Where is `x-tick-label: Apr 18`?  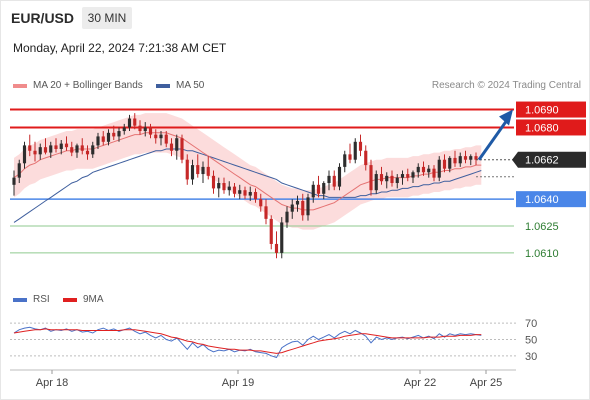
x-tick-label: Apr 18 is located at coordinates (52, 383).